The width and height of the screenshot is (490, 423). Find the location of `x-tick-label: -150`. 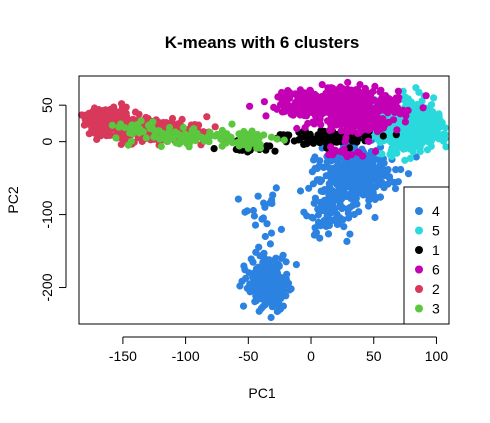

x-tick-label: -150 is located at coordinates (123, 356).